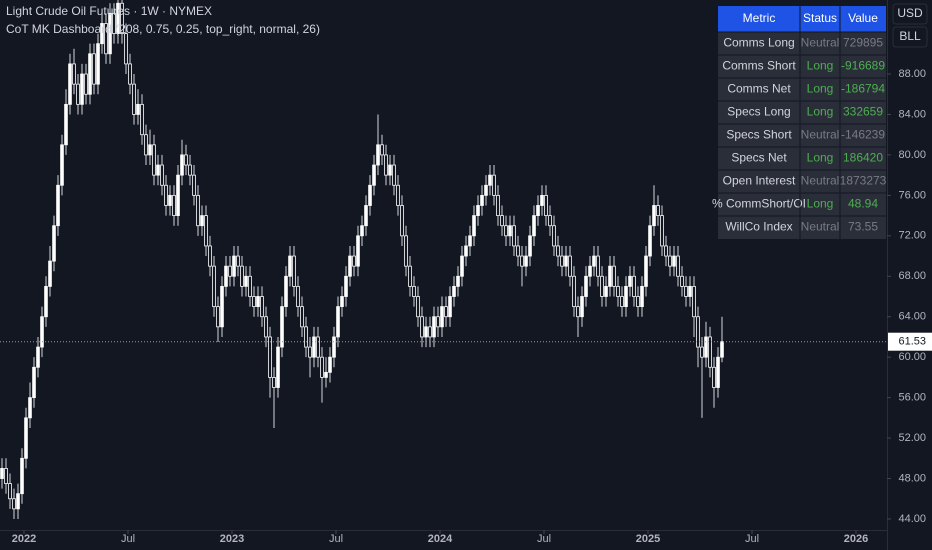 This screenshot has width=932, height=550. What do you see at coordinates (912, 195) in the screenshot?
I see `y-tick-label: 76.00` at bounding box center [912, 195].